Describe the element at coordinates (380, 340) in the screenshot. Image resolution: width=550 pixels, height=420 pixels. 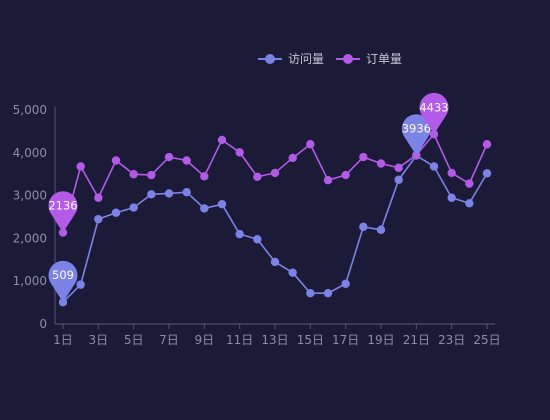
I see `x-tick-label: 19日` at that location.